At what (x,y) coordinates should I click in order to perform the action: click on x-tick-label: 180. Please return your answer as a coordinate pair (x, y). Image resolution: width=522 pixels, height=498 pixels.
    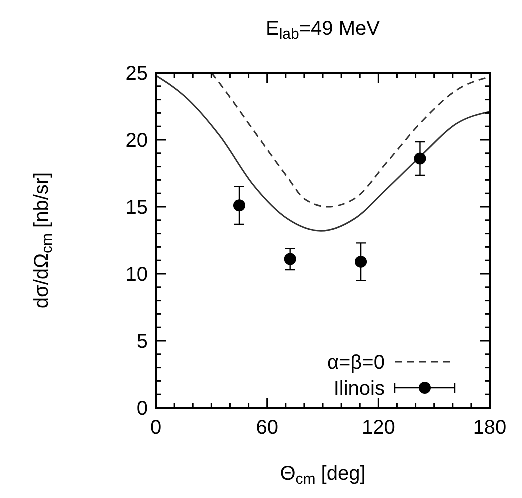
    Looking at the image, I should click on (490, 428).